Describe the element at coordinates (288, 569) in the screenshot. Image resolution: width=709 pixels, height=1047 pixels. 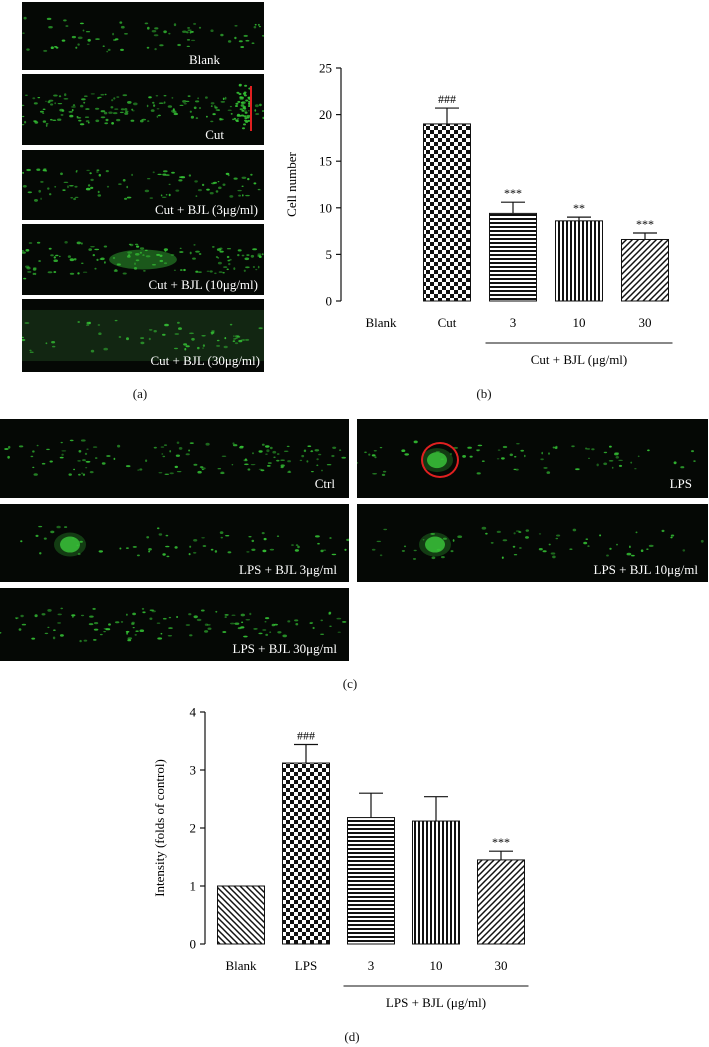
I see `image-label-lps-bjl-3: LPS + BJL 3μg/ml` at that location.